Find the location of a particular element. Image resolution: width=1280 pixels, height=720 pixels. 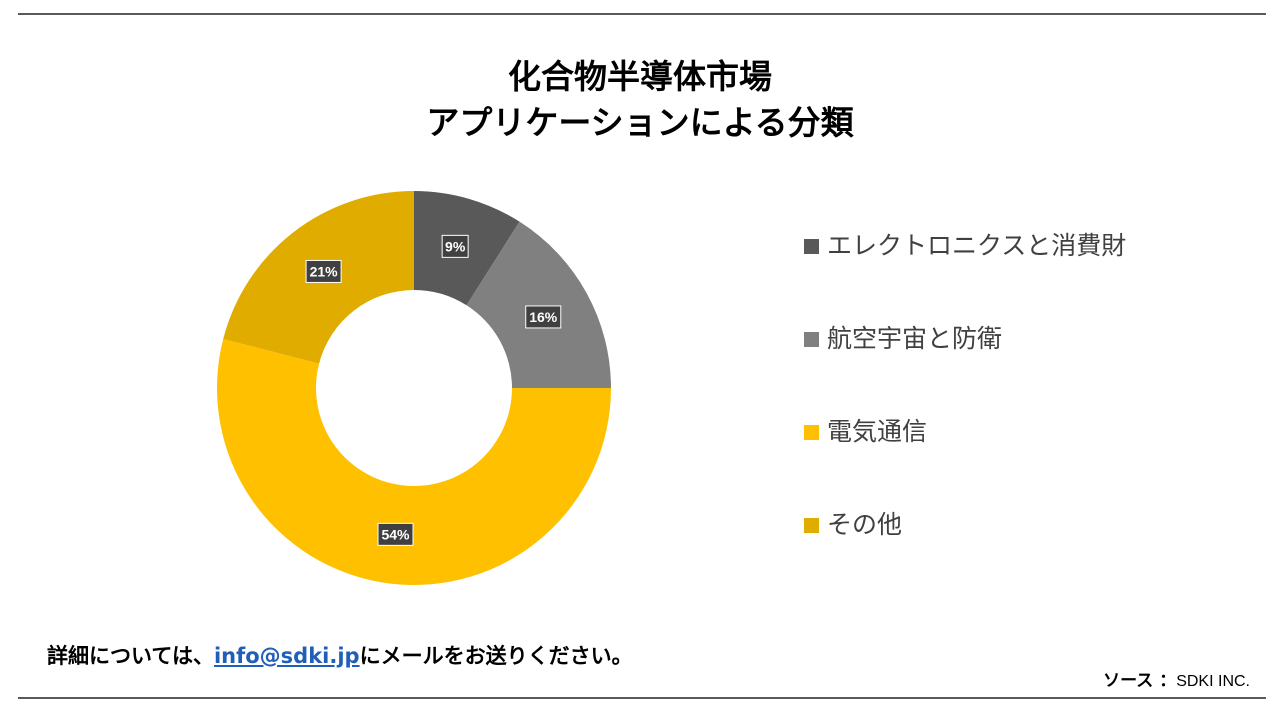

top-divider is located at coordinates (642, 14).